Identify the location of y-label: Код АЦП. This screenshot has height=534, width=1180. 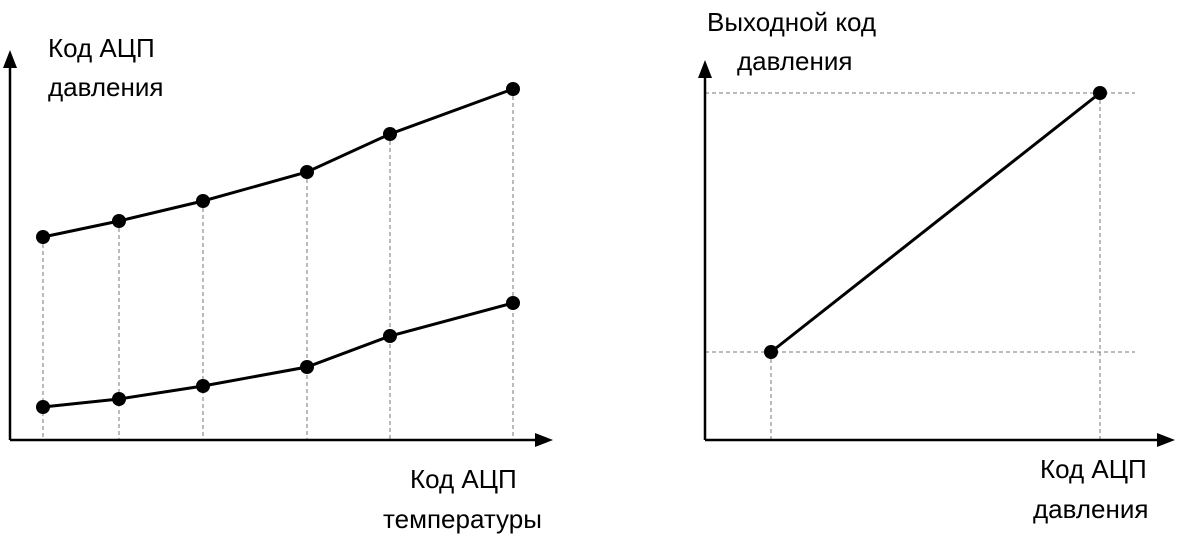
(101, 48).